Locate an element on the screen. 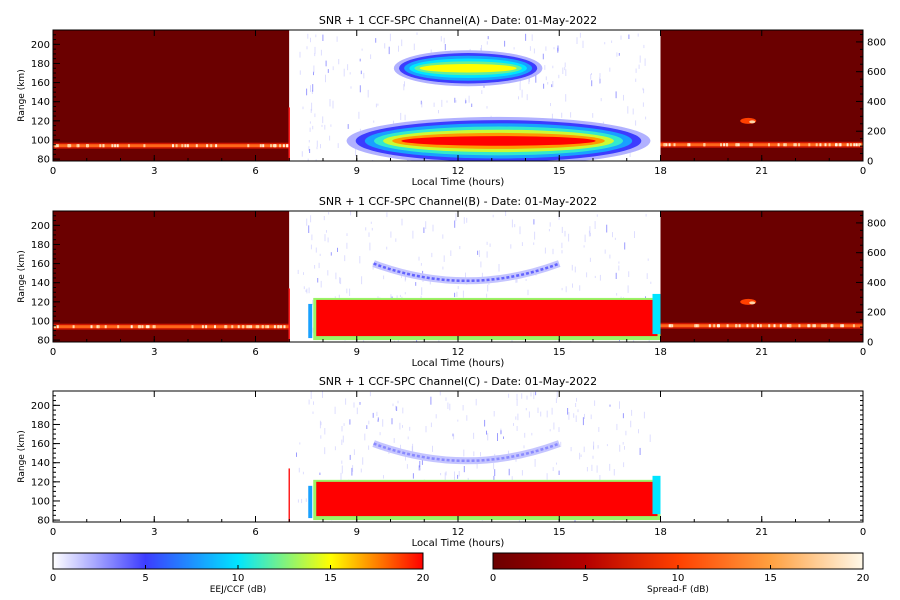 The height and width of the screenshot is (600, 900). y-axis-label: Range (km) is located at coordinates (22, 95).